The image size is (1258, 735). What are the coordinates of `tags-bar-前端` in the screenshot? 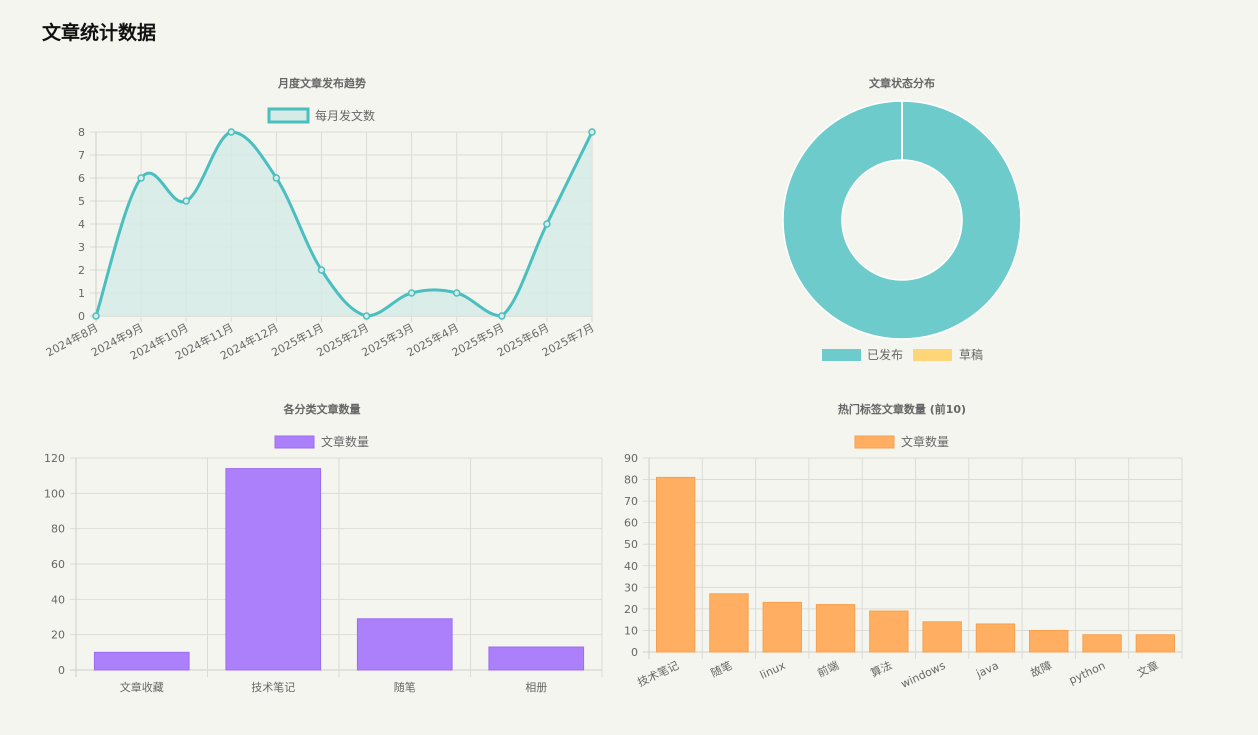 It's located at (835, 628).